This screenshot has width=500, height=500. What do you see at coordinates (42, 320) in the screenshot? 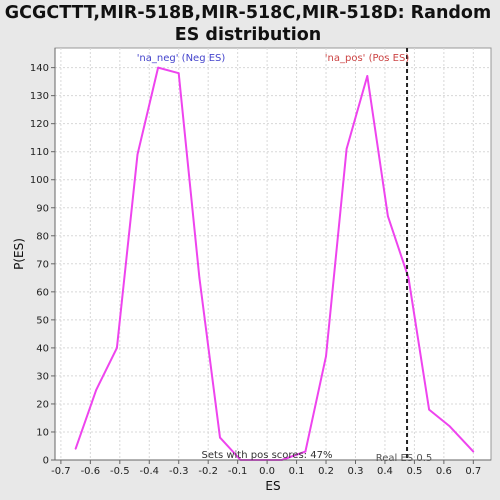
I see `y-tick-label: 50` at bounding box center [42, 320].